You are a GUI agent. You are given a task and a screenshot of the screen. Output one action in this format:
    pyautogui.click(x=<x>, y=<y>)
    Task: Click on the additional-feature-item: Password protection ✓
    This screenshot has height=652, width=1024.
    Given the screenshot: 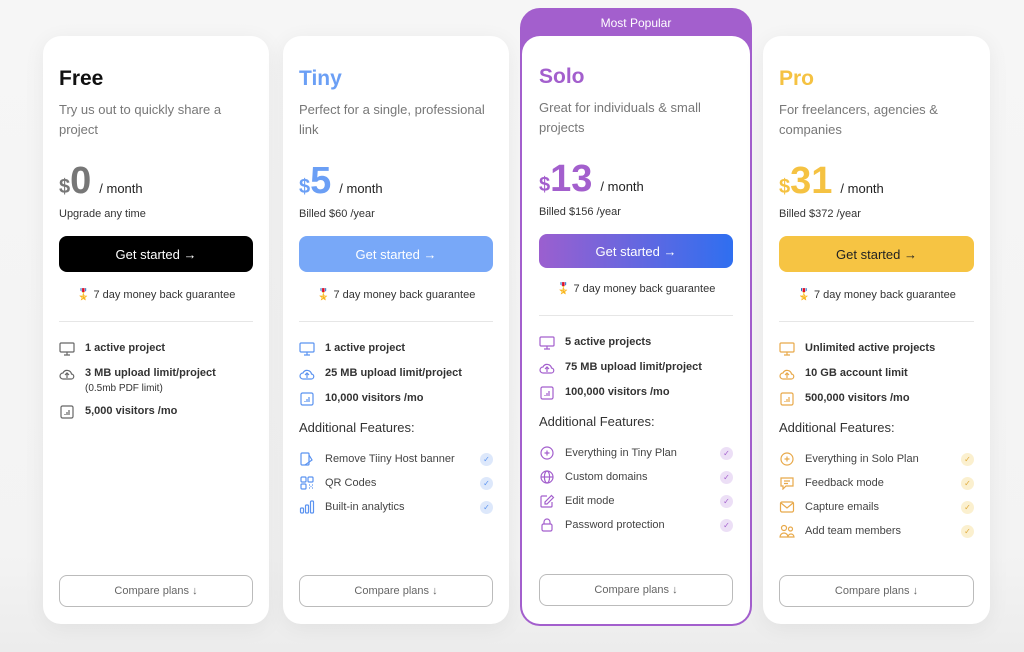 What is the action you would take?
    pyautogui.click(x=636, y=525)
    